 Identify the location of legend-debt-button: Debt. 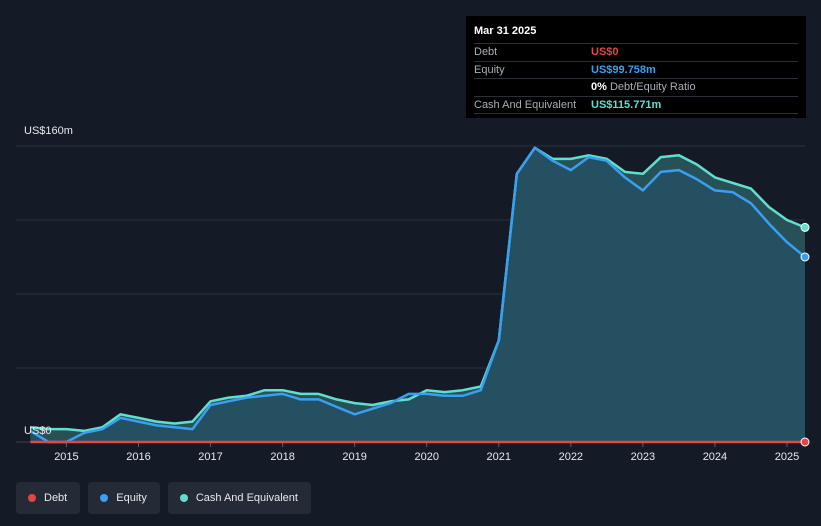
(48, 498).